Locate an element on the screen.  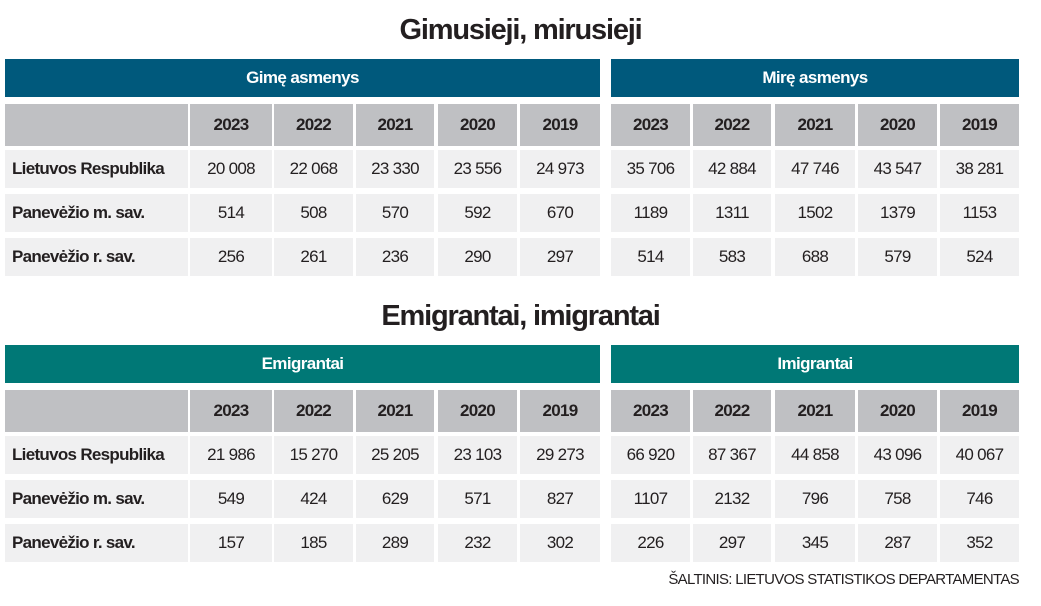
table-cell: 1311 is located at coordinates (732, 213).